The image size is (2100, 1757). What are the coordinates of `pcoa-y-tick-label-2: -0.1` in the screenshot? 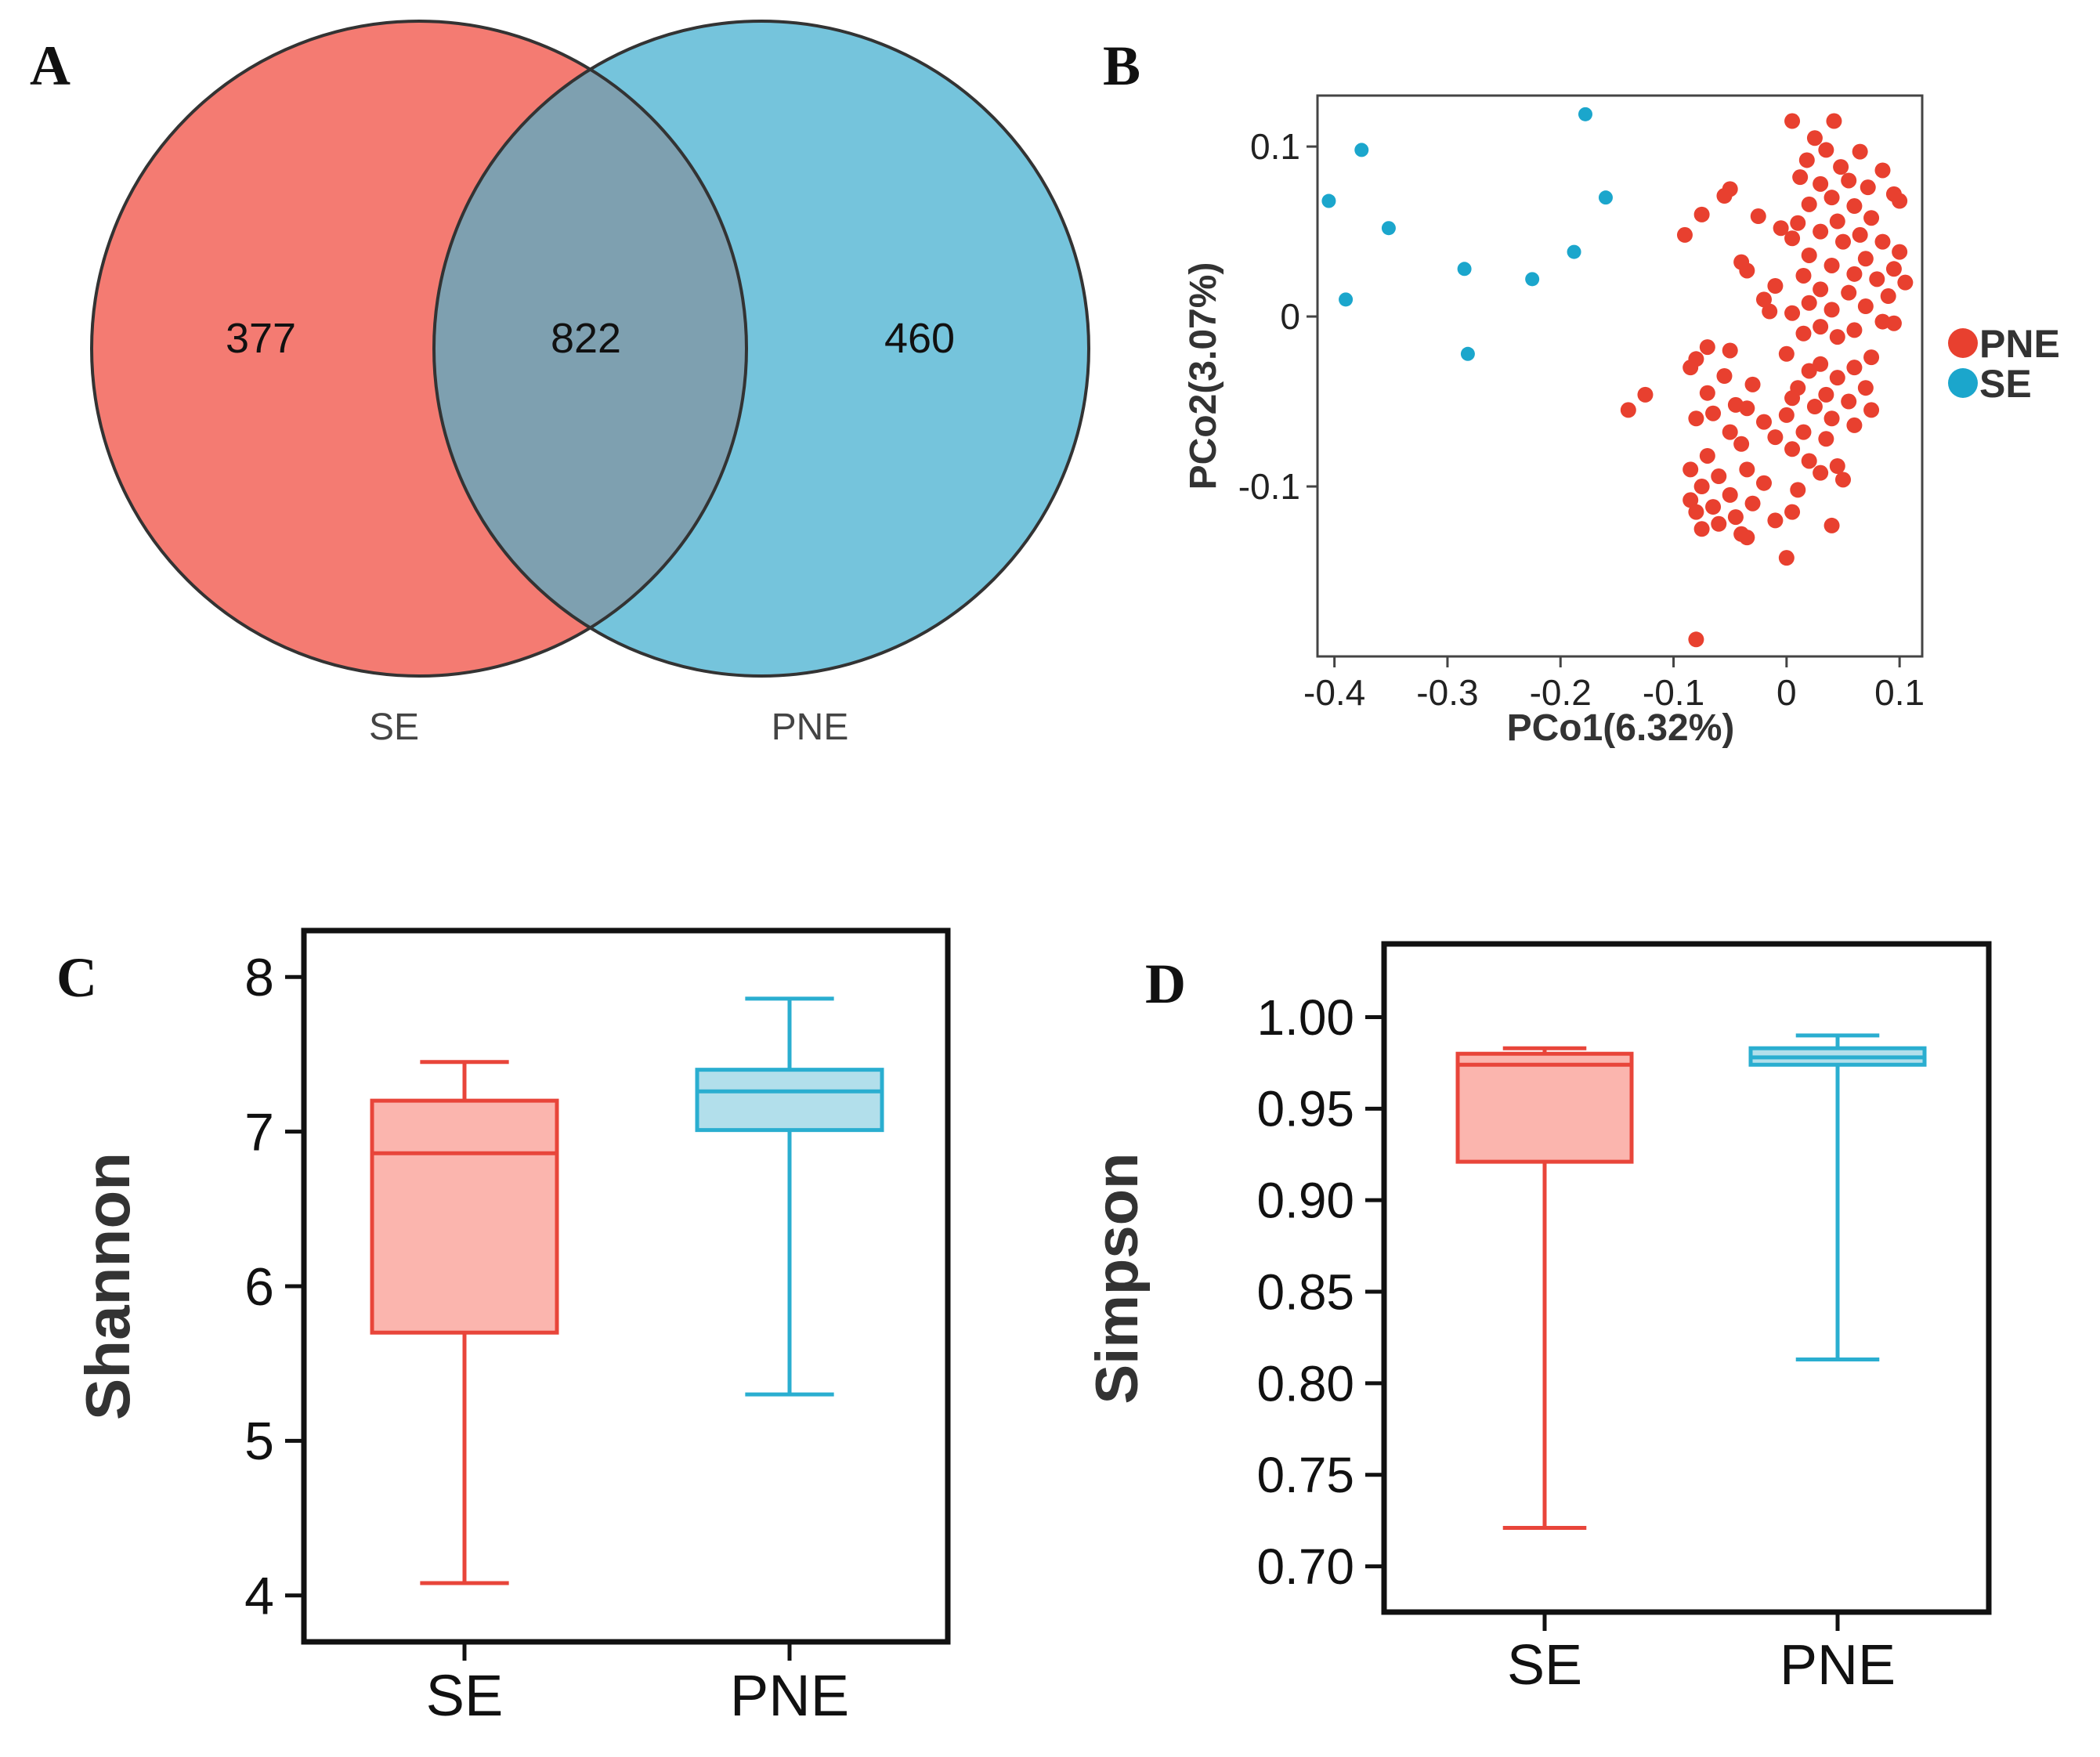 It's located at (1269, 486).